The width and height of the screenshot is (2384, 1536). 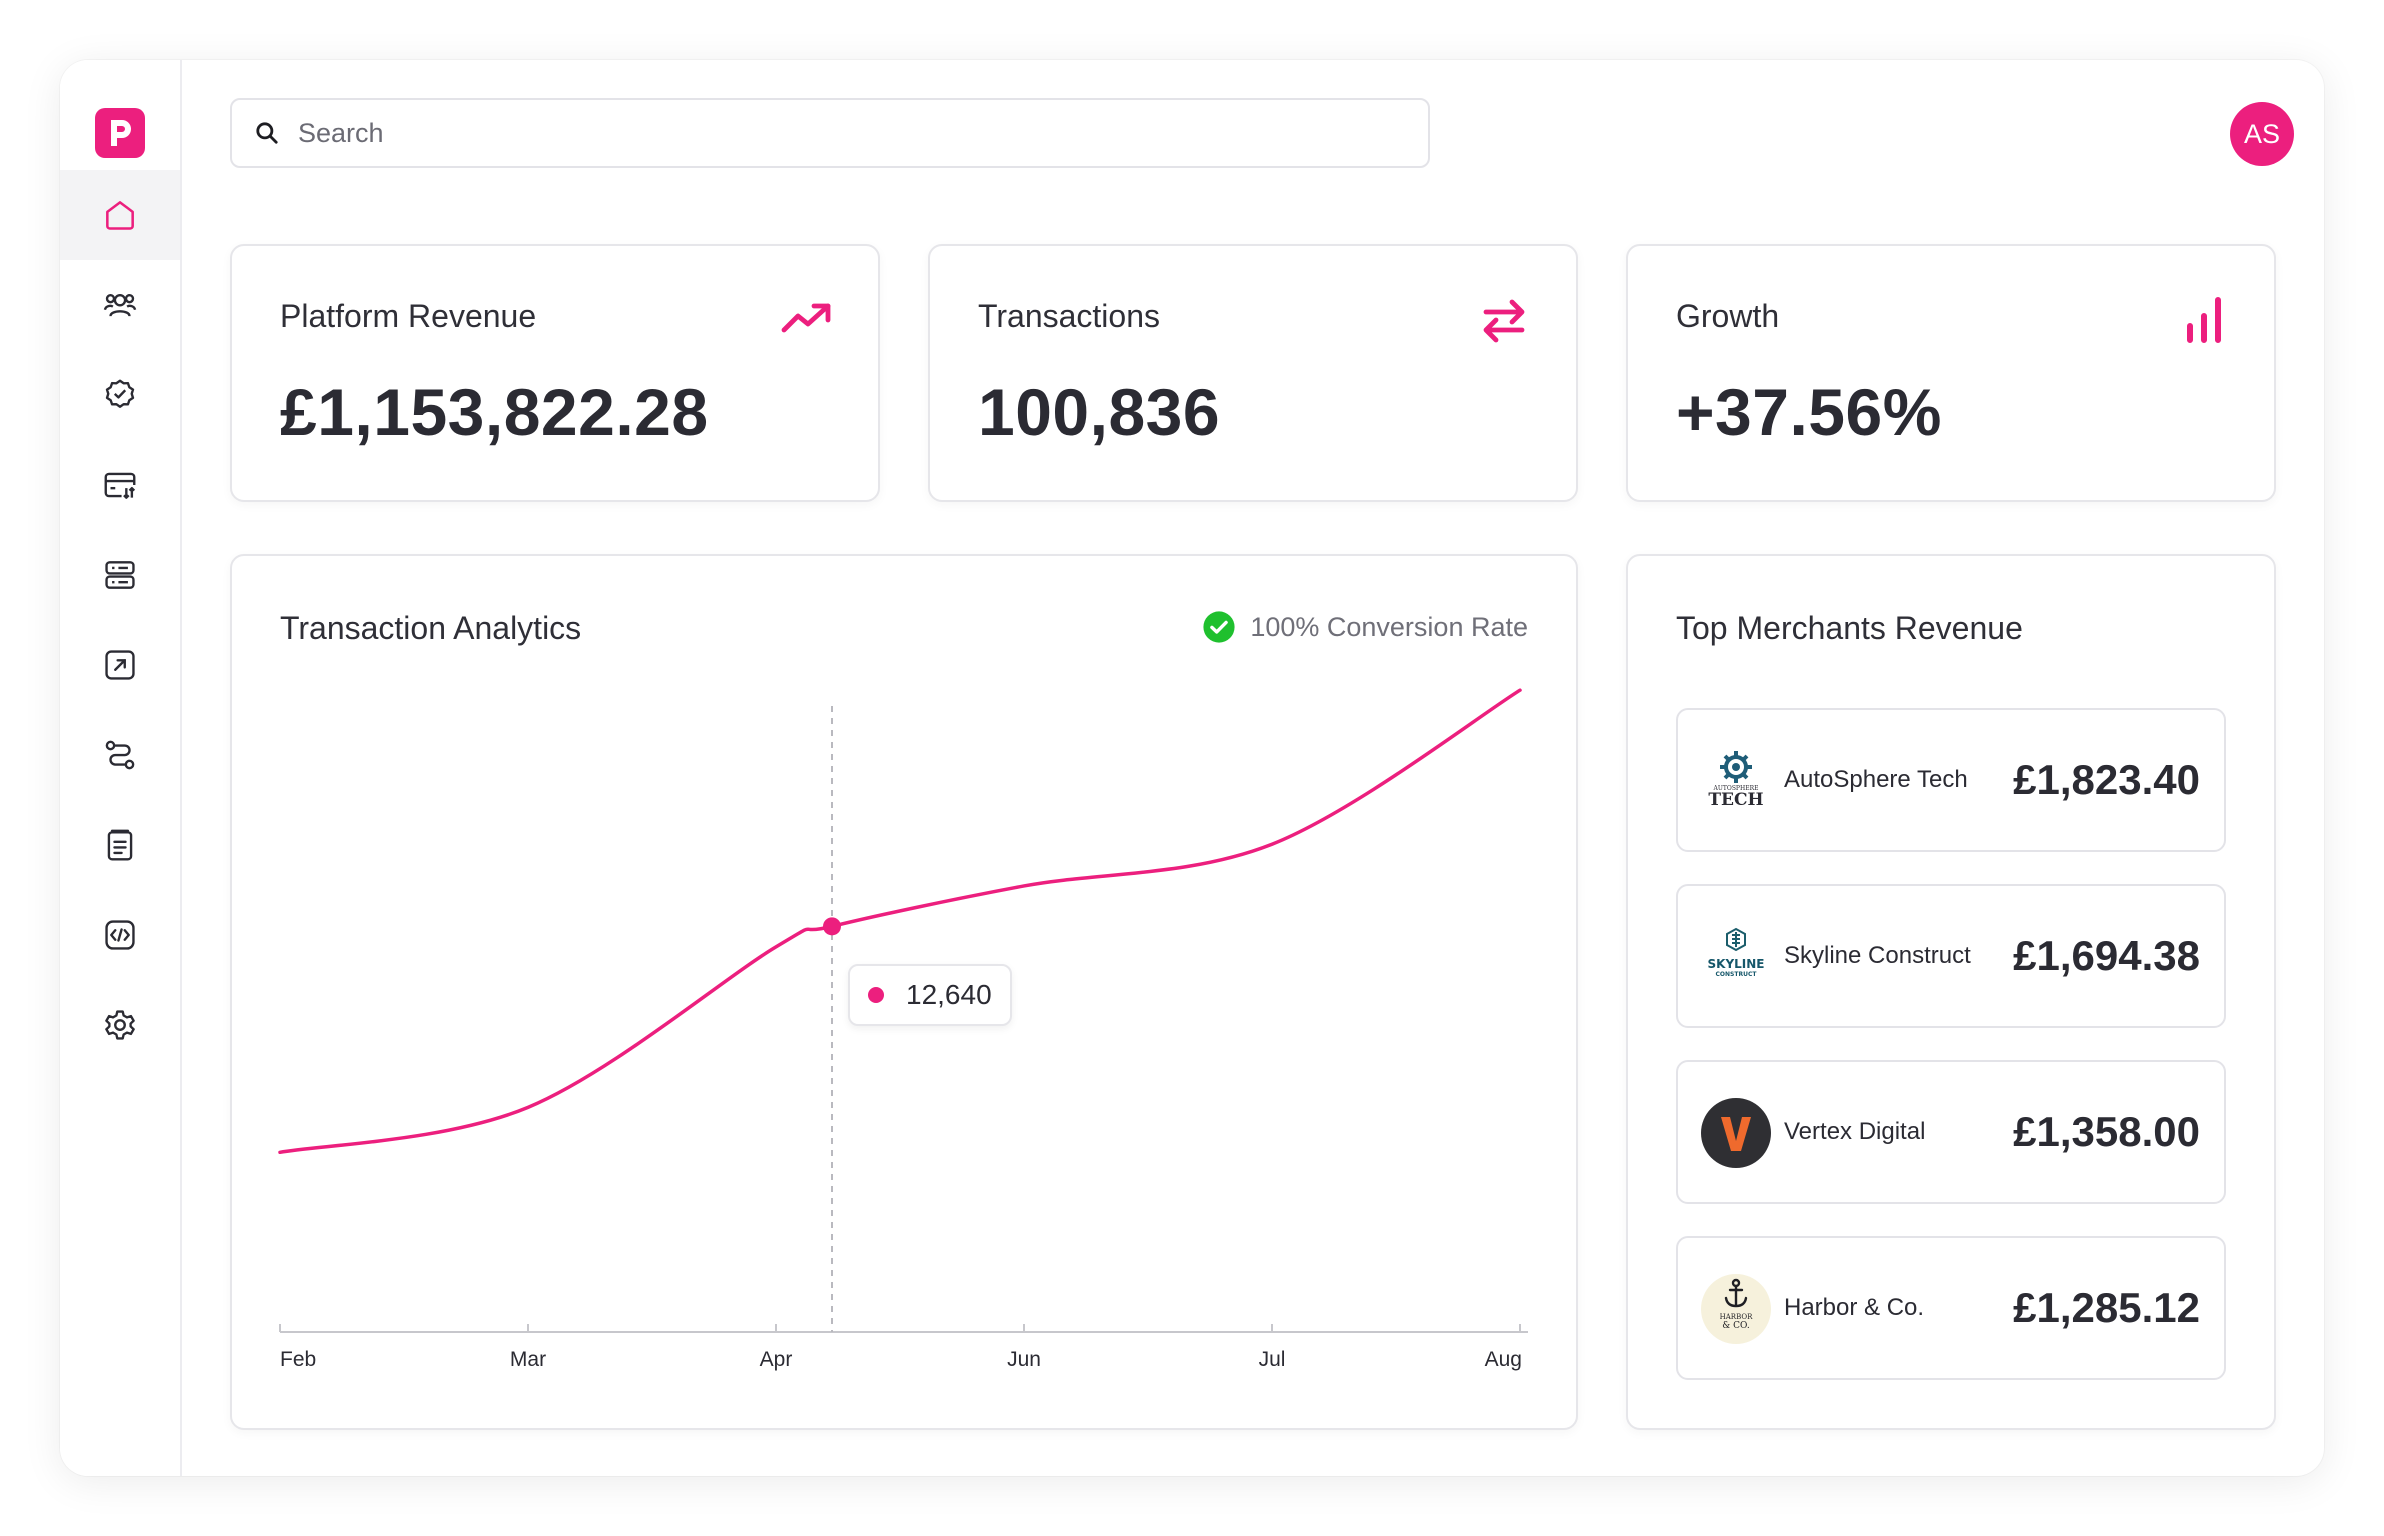 I want to click on merchant-card: Vertex Digital £1,358.00, so click(x=1951, y=1132).